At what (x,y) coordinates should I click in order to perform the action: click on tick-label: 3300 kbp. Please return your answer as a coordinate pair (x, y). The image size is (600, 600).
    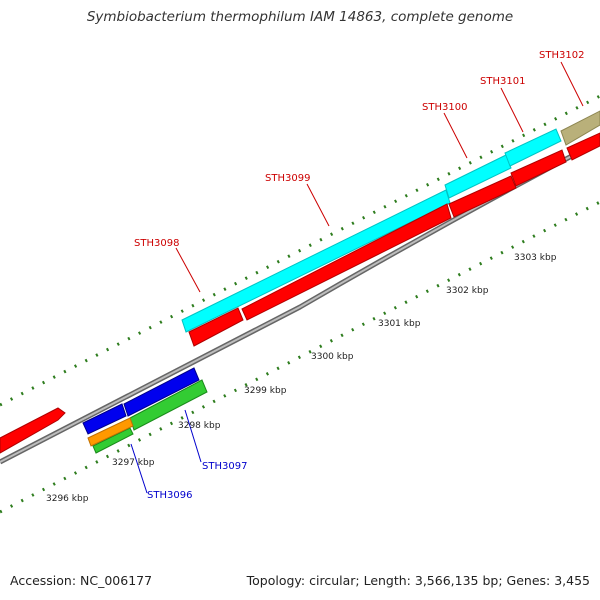
    Looking at the image, I should click on (332, 357).